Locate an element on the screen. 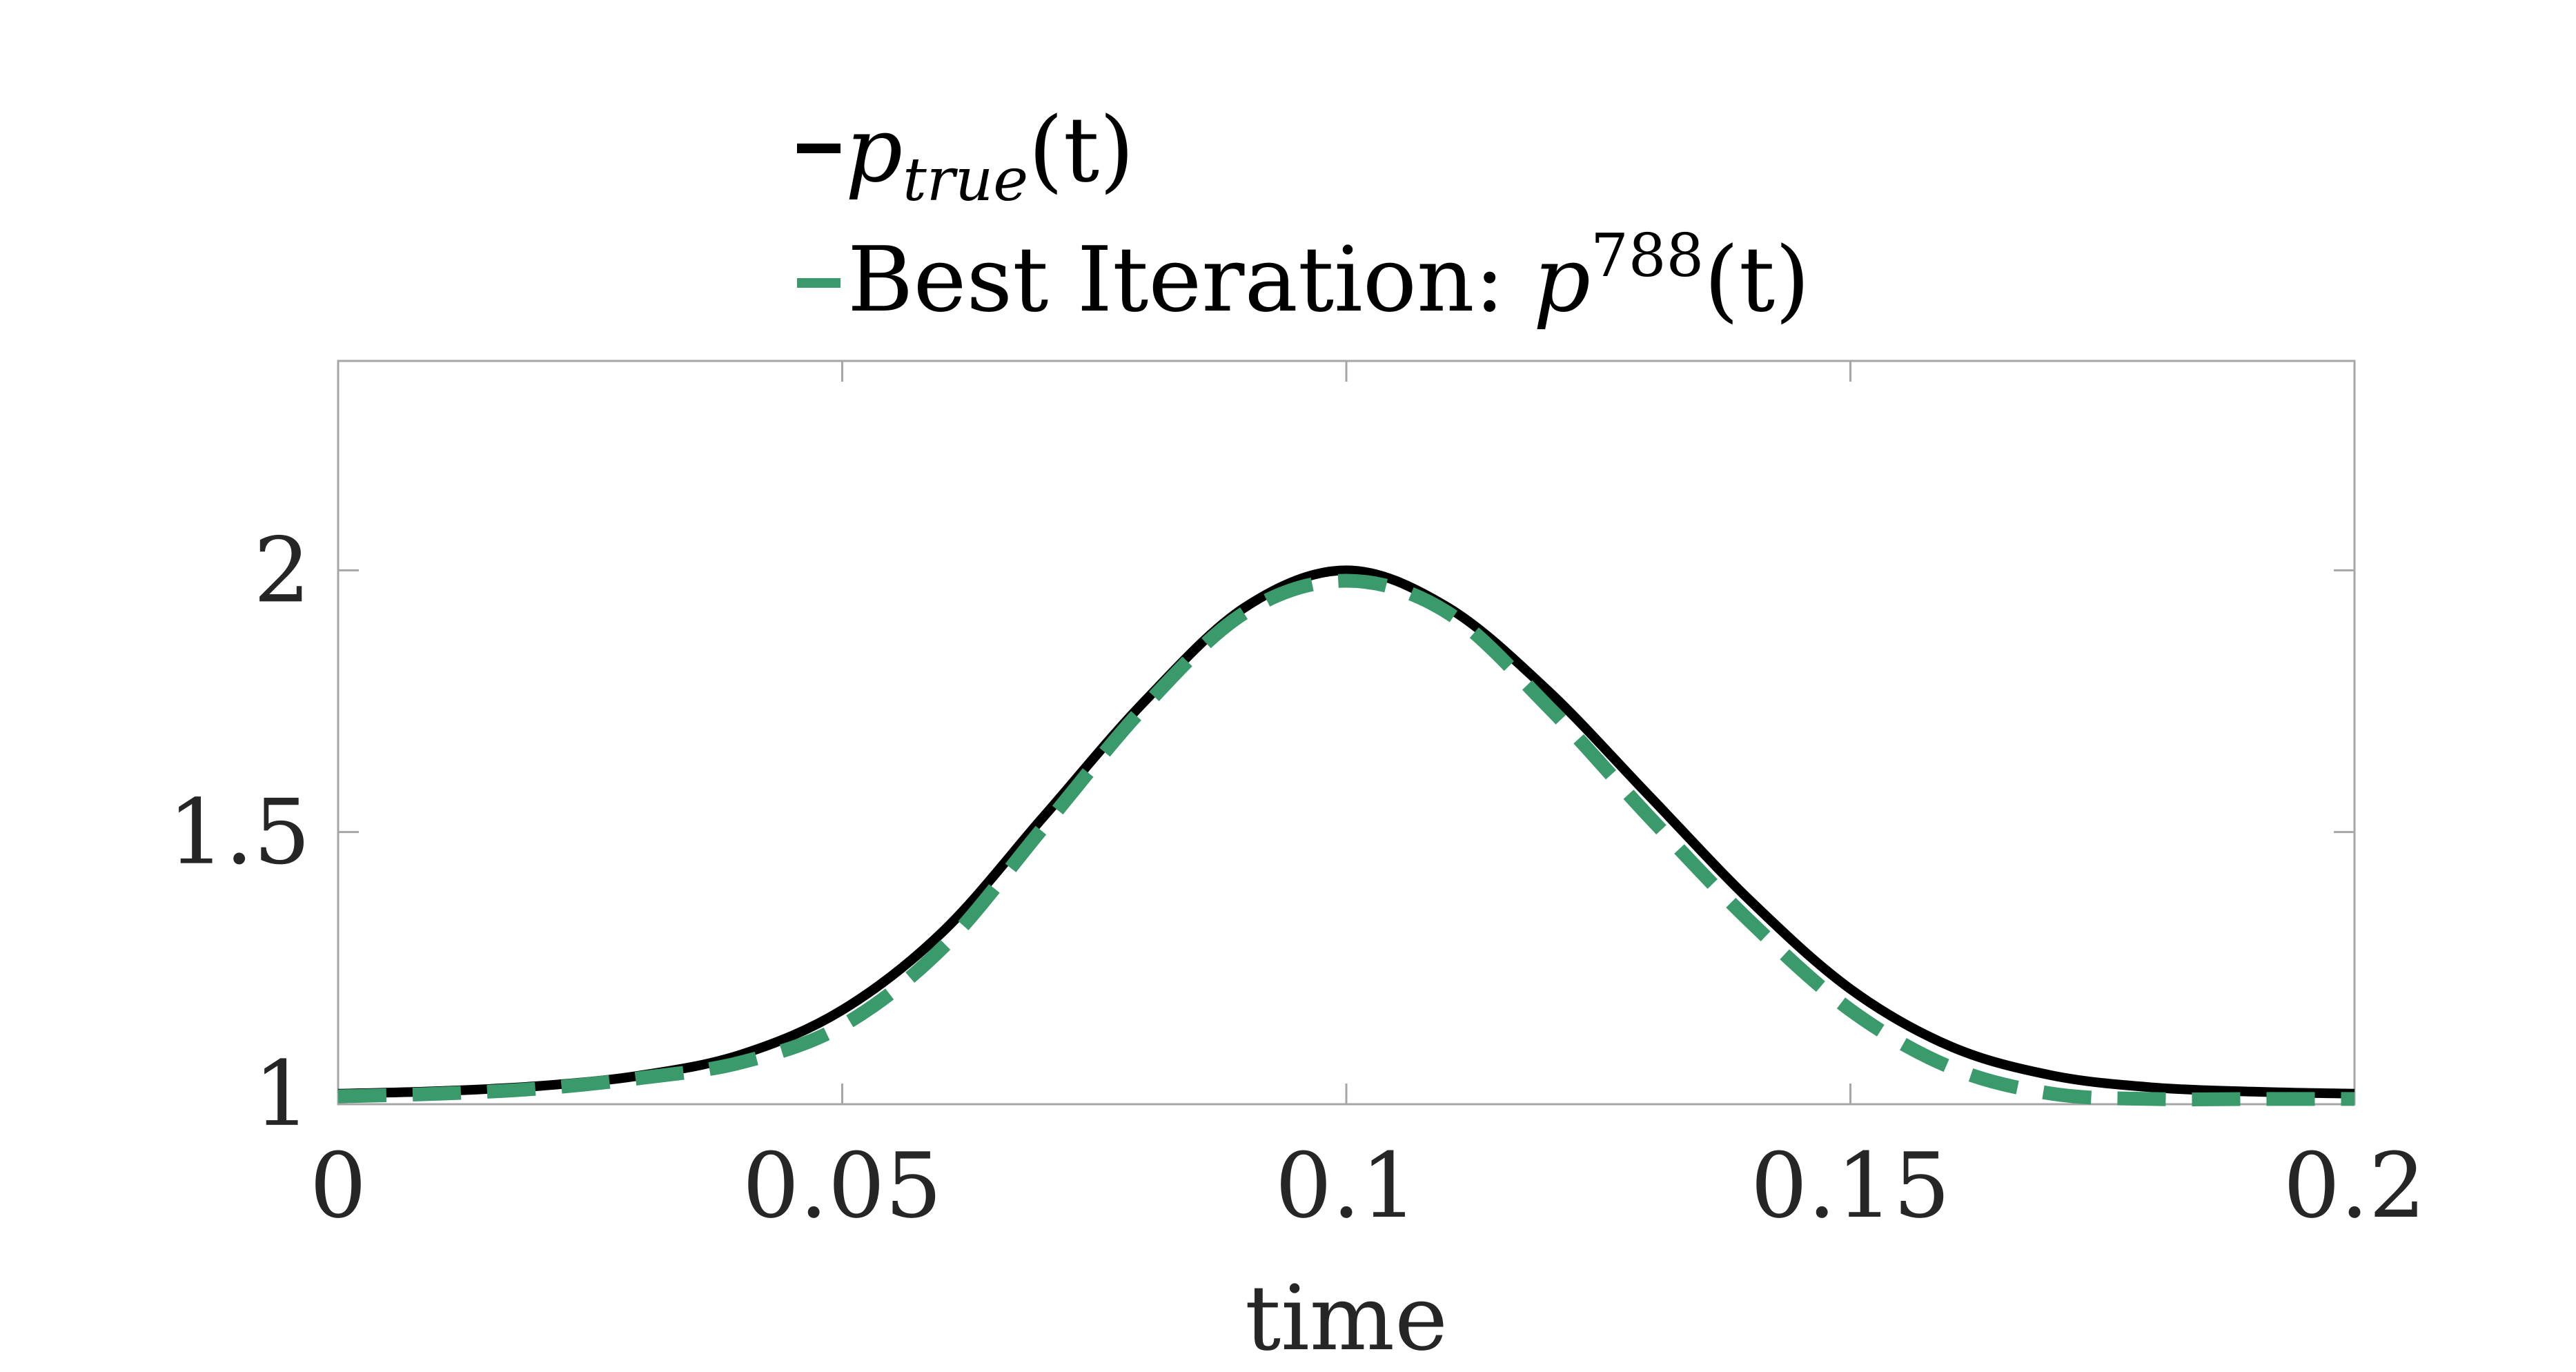 This screenshot has height=1372, width=2576. svg-text: Best Iteration: p788(t) is located at coordinates (1328, 277).